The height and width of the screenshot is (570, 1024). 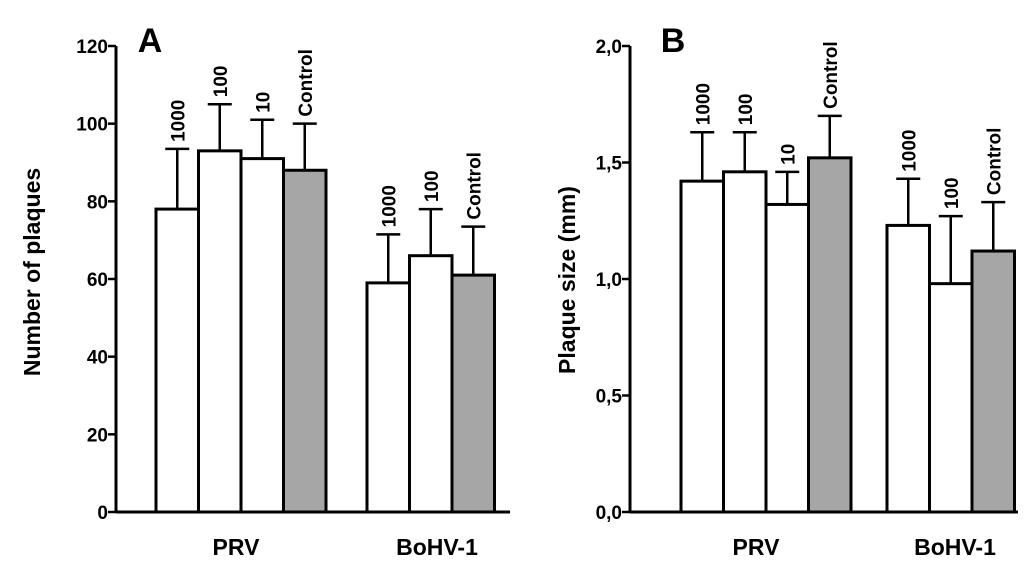 I want to click on y-tick-label: 0,5, so click(x=609, y=397).